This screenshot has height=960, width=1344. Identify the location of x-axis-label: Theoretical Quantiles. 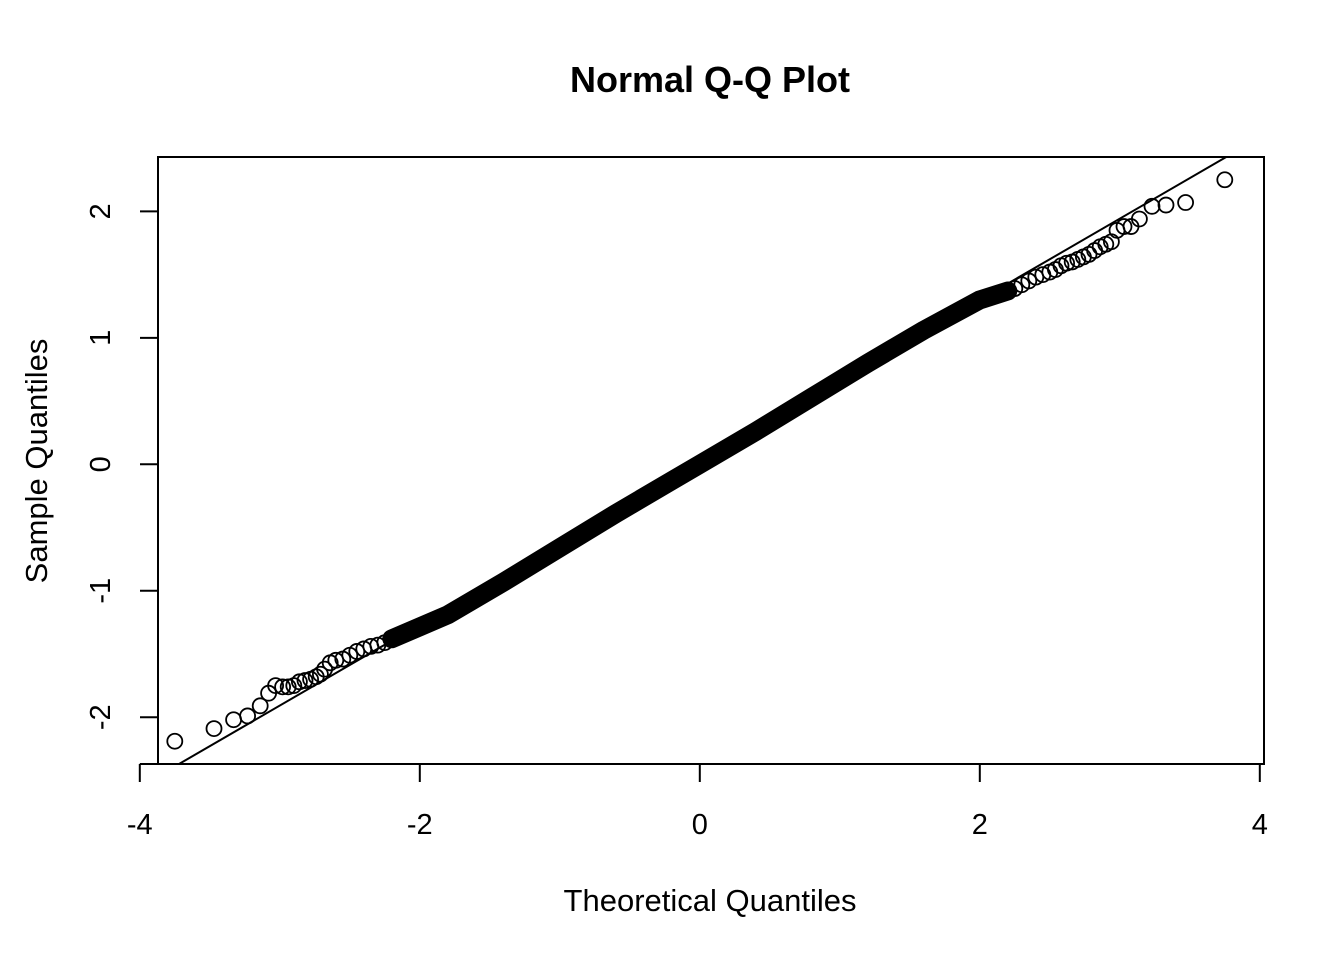
(710, 900).